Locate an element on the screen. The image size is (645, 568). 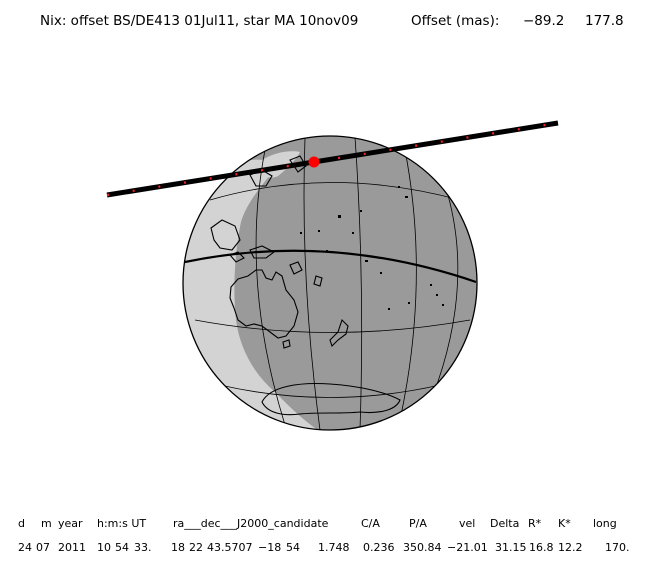
occultation-track is located at coordinates (332, 159).